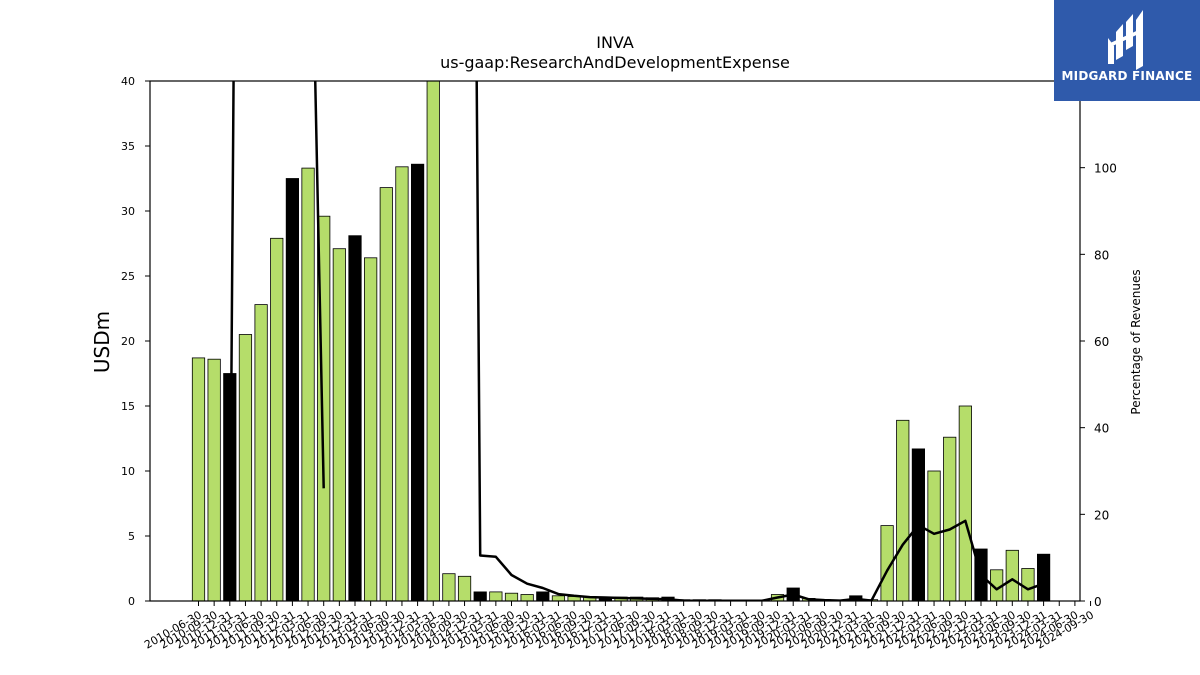 This screenshot has height=675, width=1200. What do you see at coordinates (128, 276) in the screenshot?
I see `y-tick-label: 25` at bounding box center [128, 276].